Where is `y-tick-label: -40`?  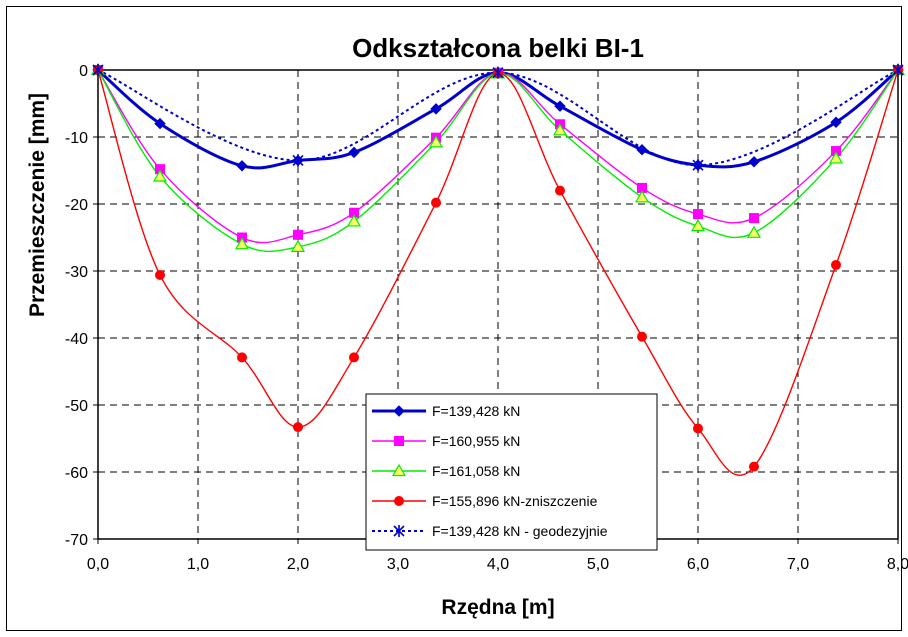 y-tick-label: -40 is located at coordinates (76, 339).